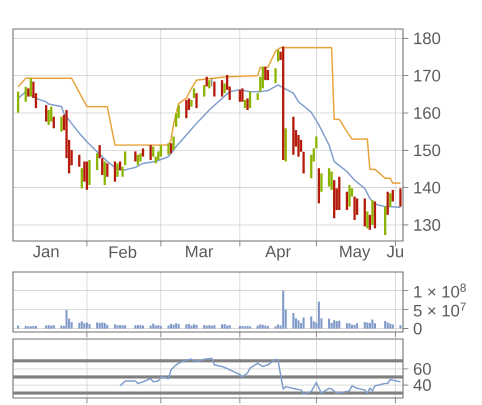 This screenshot has height=405, width=482. Describe the element at coordinates (418, 328) in the screenshot. I see `y-tick-label: 0` at that location.